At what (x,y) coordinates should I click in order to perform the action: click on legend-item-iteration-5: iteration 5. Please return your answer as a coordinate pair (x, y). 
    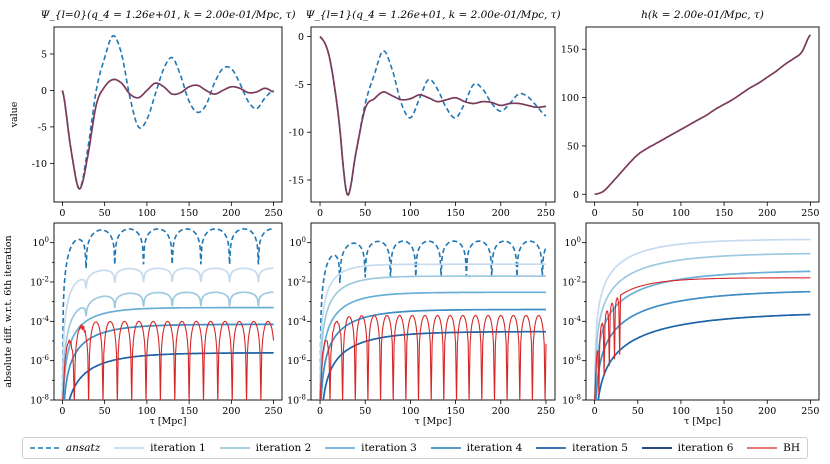
    Looking at the image, I should click on (582, 448).